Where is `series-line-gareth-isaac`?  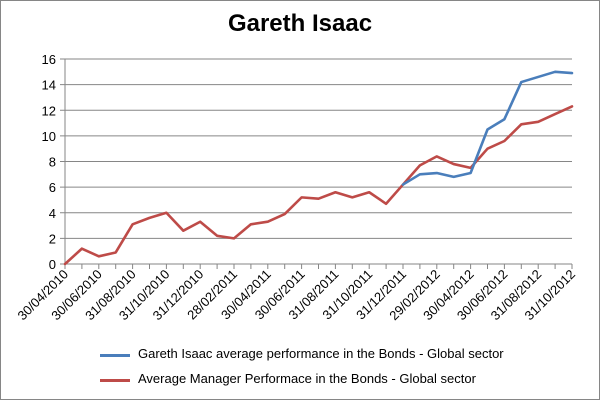 series-line-gareth-isaac is located at coordinates (487, 128).